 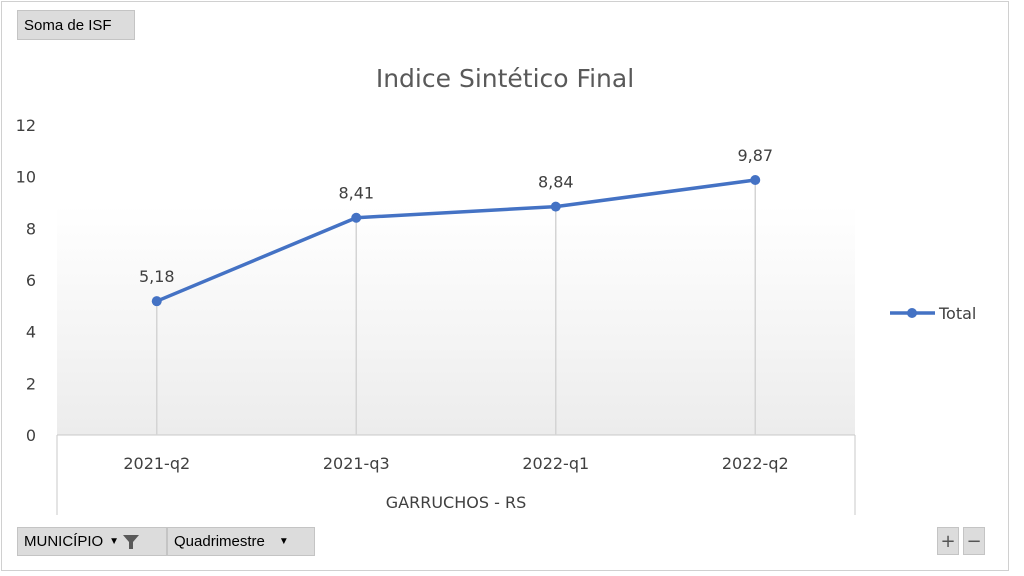 I want to click on value-field-label: Soma de ISF, so click(x=68, y=25).